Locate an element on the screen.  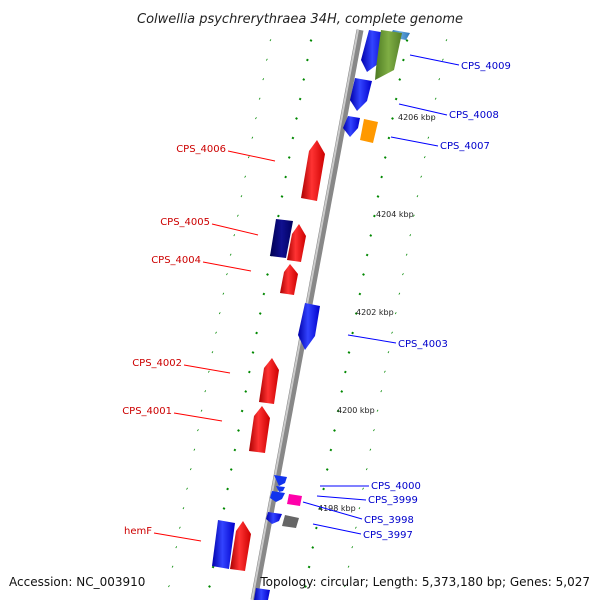
gene-label-cps-4002: CPS_4002 is located at coordinates (157, 363).